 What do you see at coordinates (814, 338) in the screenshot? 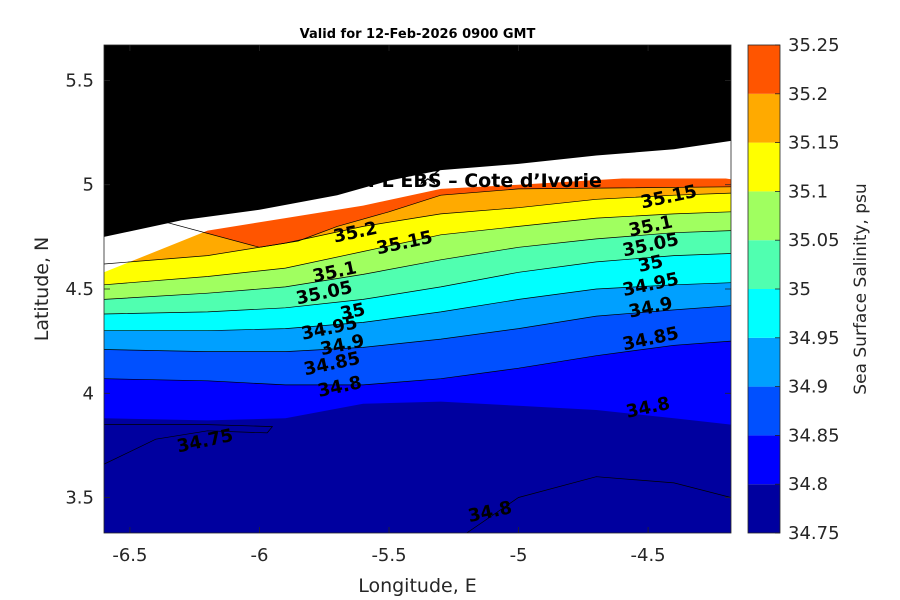
I see `colorbar-tick-label: 34.95` at bounding box center [814, 338].